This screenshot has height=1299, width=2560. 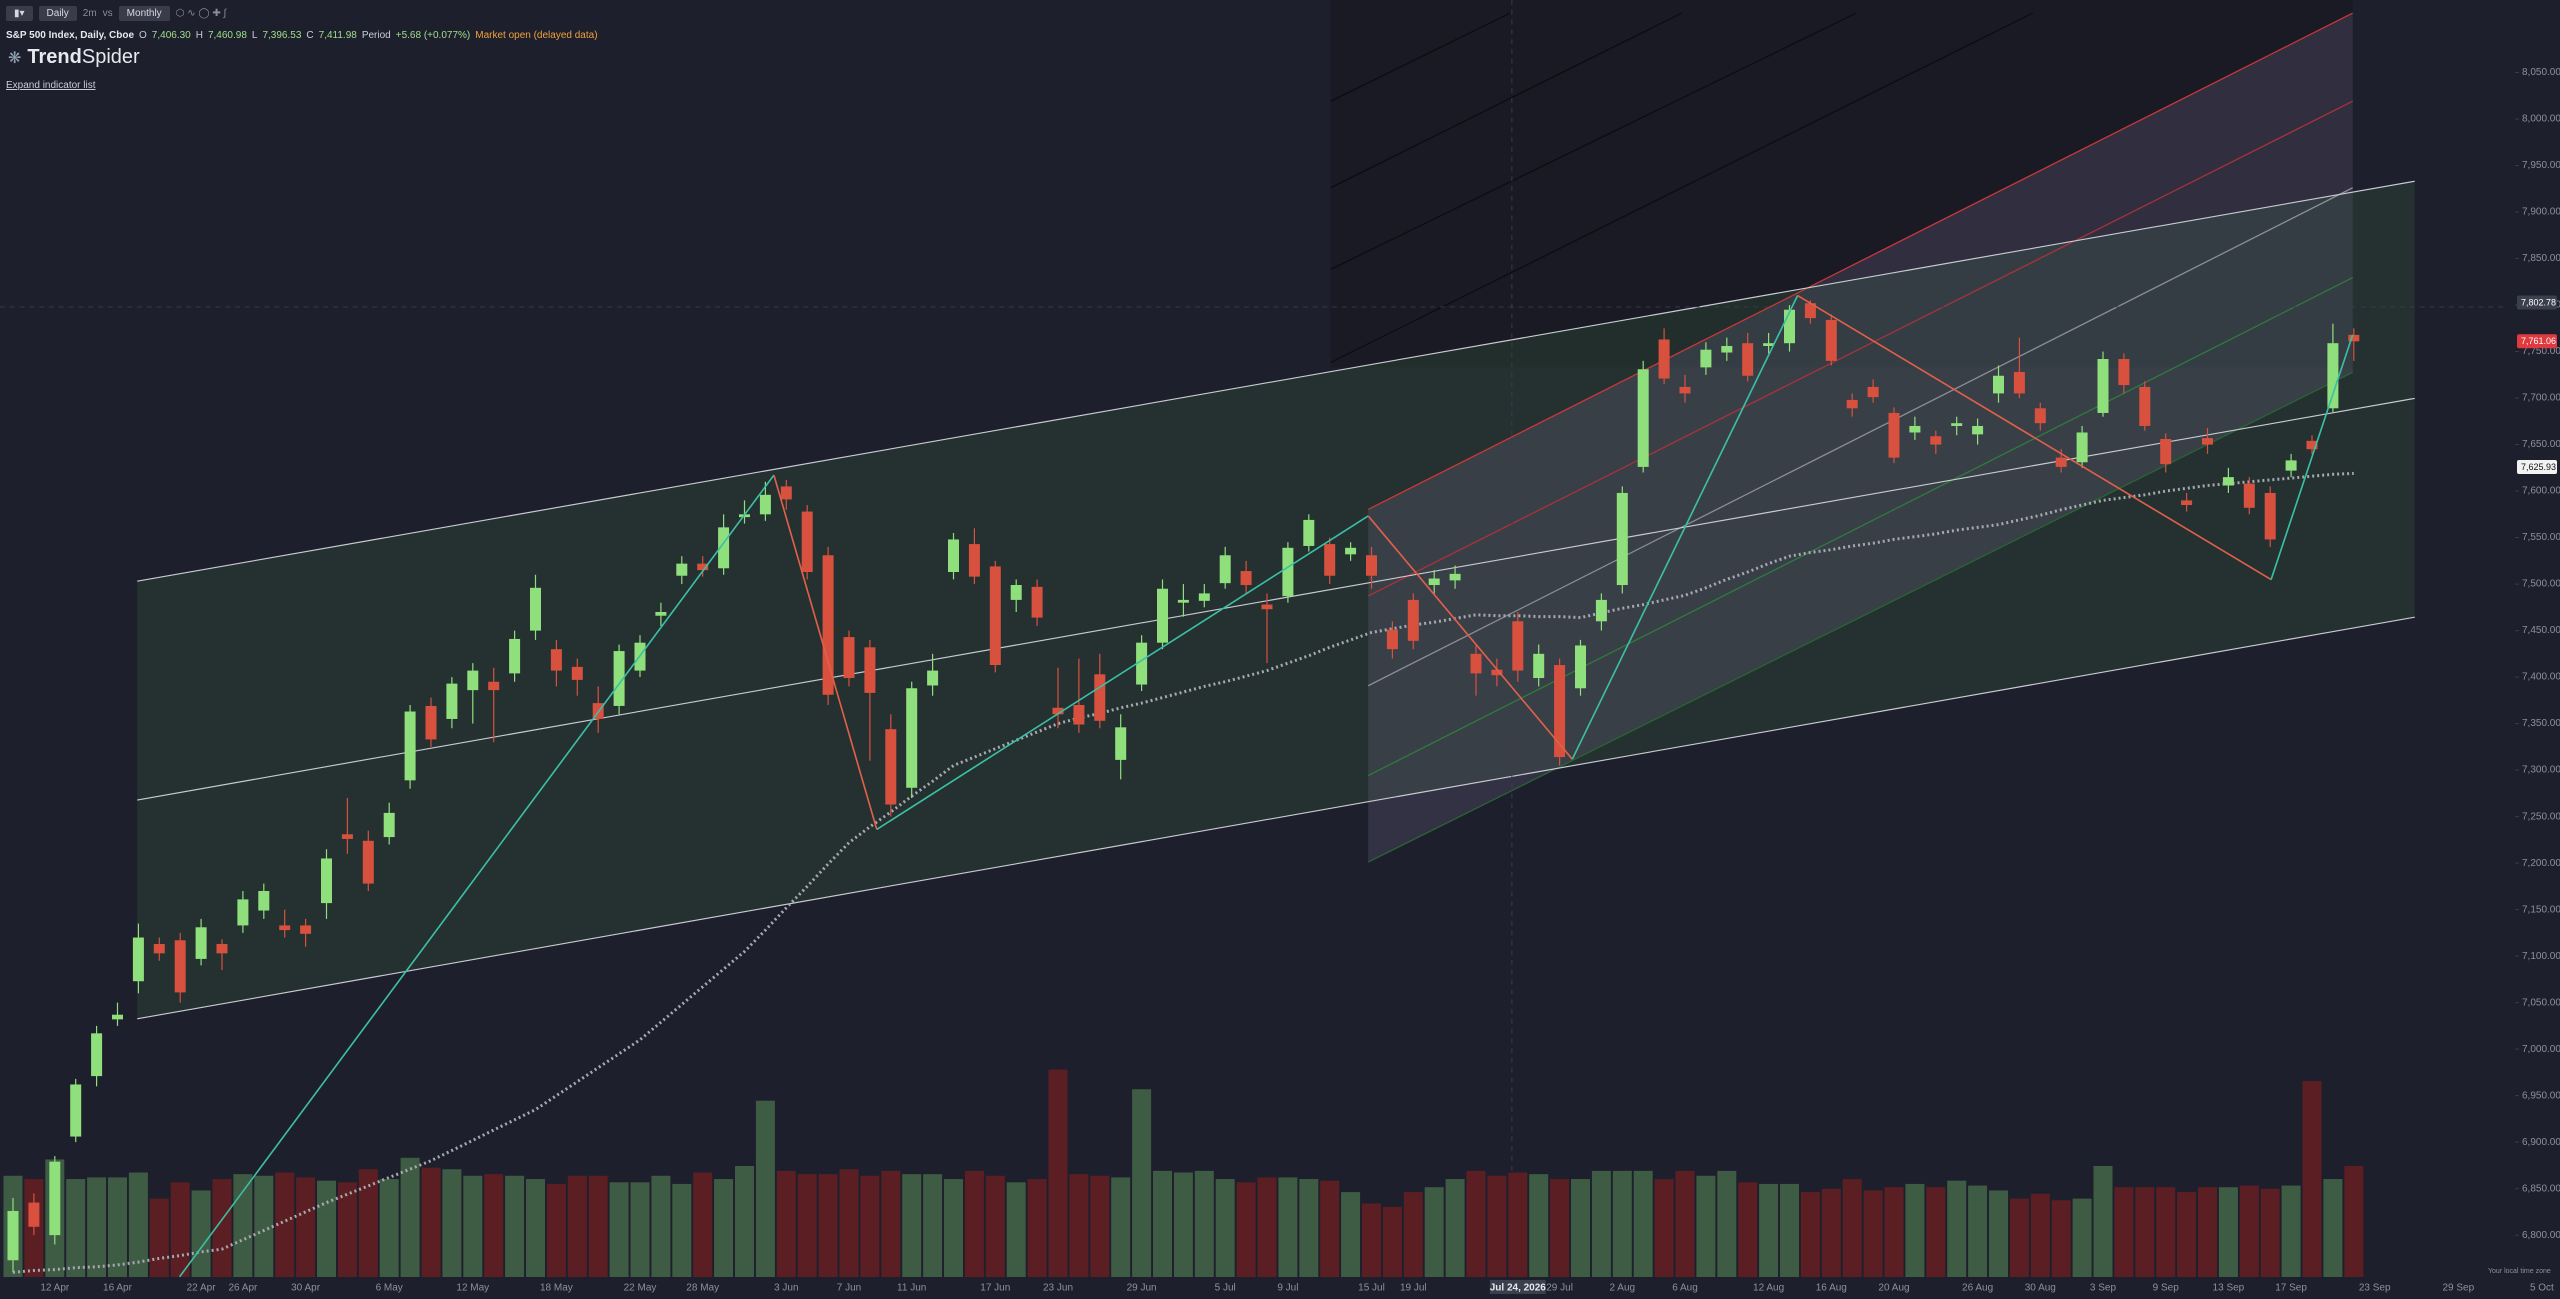 I want to click on x-tick-label: 9 Jul, so click(x=1287, y=1288).